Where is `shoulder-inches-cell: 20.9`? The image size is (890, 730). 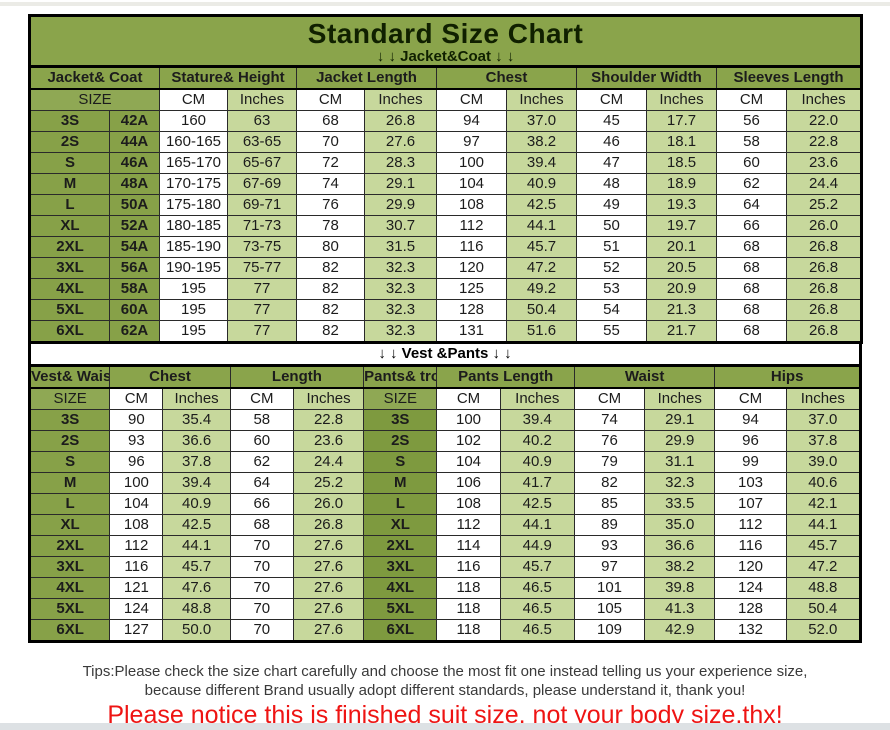
shoulder-inches-cell: 20.9 is located at coordinates (681, 289).